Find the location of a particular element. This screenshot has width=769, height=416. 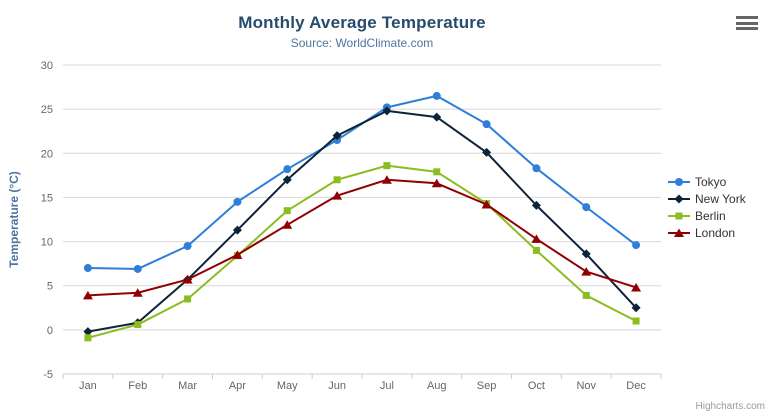

legend: Tokyo New York Berlin London is located at coordinates (707, 207).